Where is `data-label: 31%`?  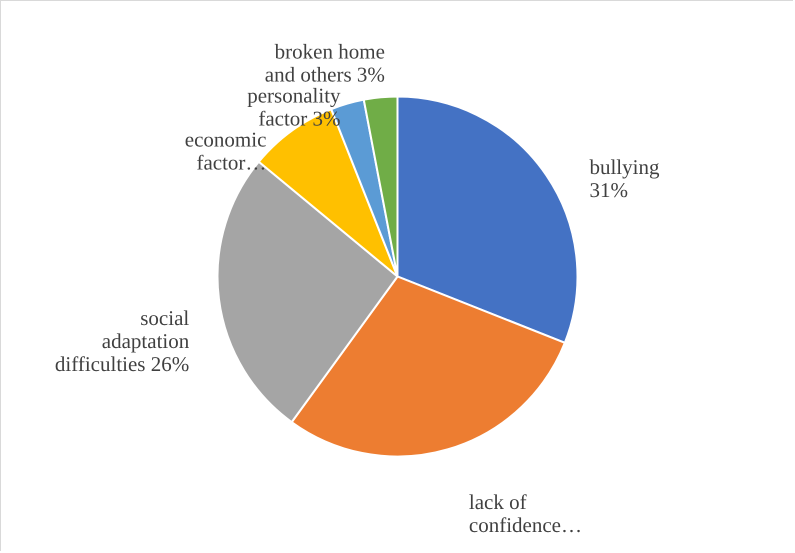 data-label: 31% is located at coordinates (608, 190).